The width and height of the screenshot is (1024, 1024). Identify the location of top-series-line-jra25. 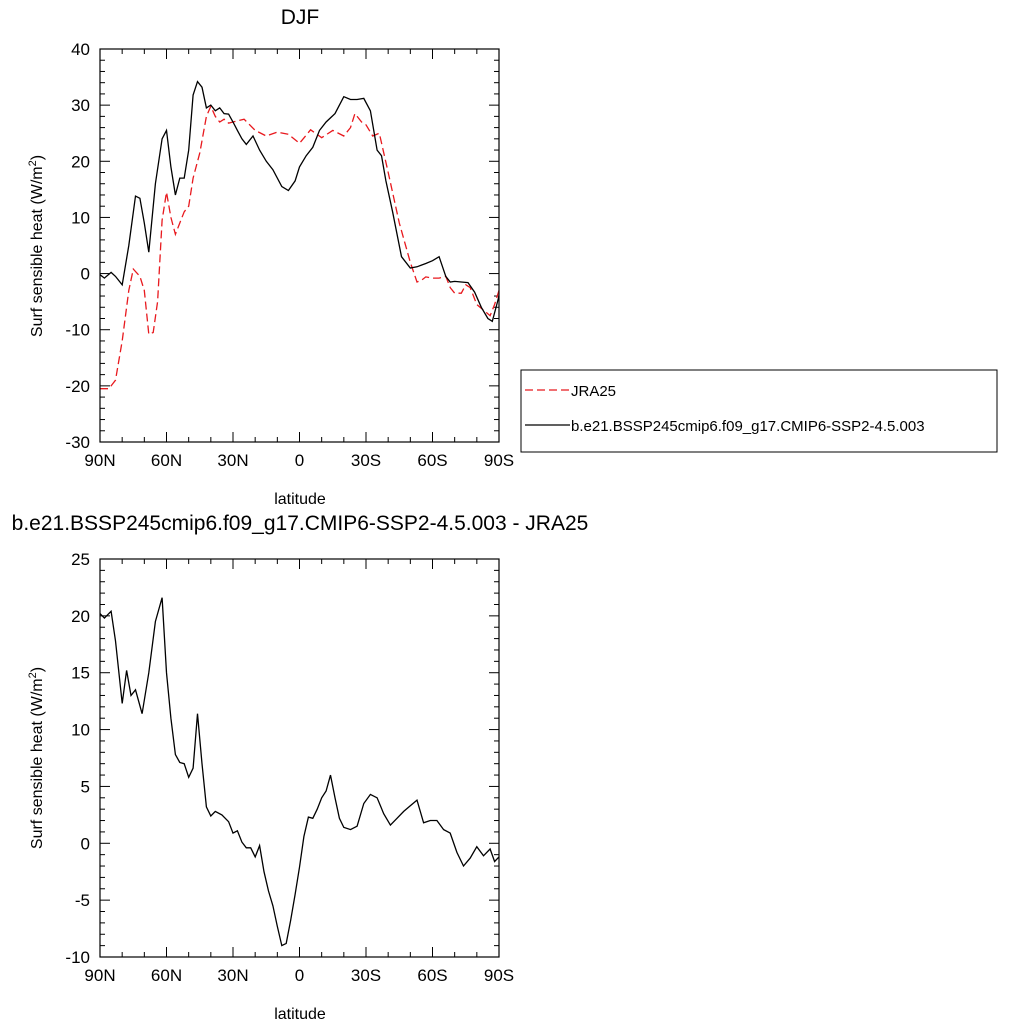
(300, 247).